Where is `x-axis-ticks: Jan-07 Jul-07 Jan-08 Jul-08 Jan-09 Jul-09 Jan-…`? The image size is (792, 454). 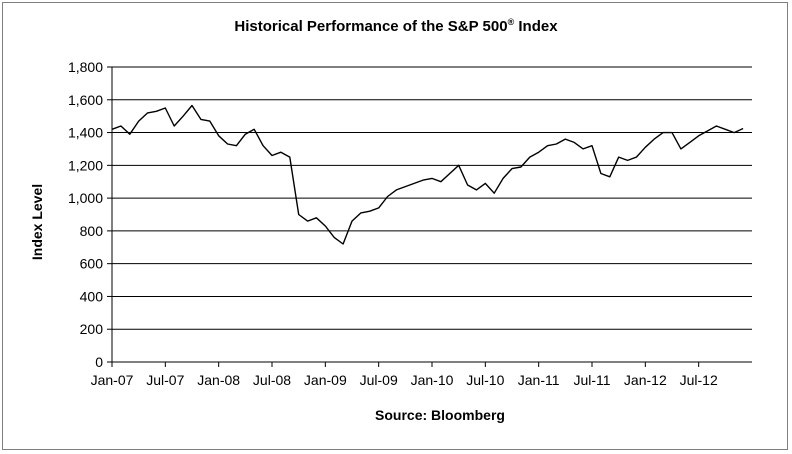 x-axis-ticks: Jan-07 Jul-07 Jan-08 Jul-08 Jan-09 Jul-09 Jan-… is located at coordinates (404, 375).